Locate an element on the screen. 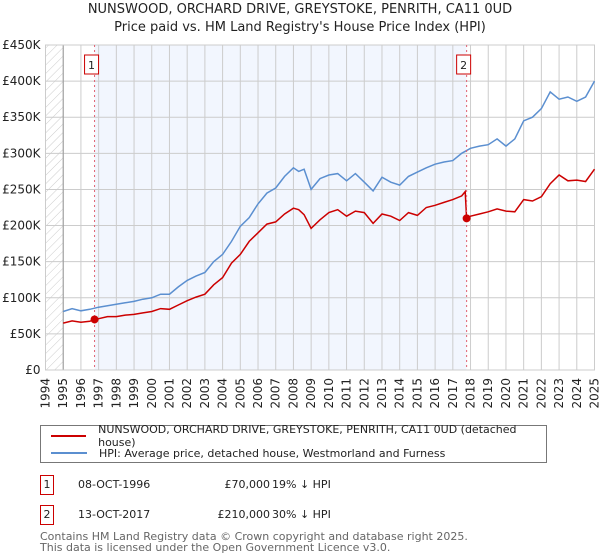 The width and height of the screenshot is (600, 560). x-tick-label: 2015 is located at coordinates (417, 393).